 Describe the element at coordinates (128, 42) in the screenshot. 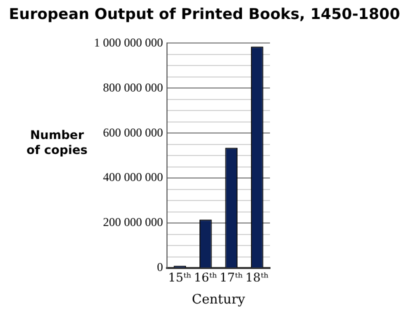

I see `y-tick-label: 1 000 000 000` at that location.